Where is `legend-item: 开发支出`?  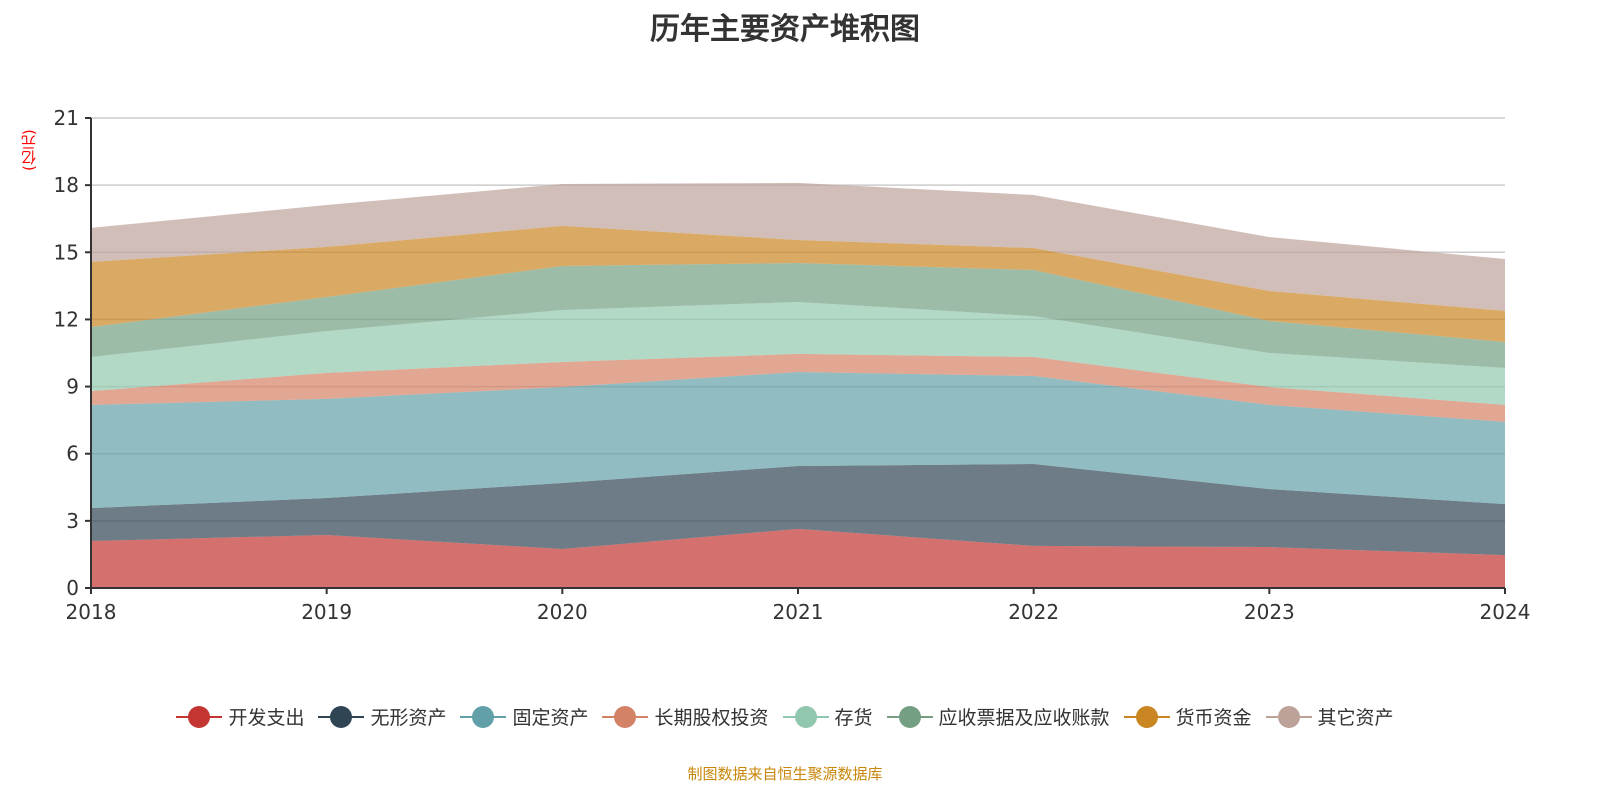
legend-item: 开发支出 is located at coordinates (240, 716).